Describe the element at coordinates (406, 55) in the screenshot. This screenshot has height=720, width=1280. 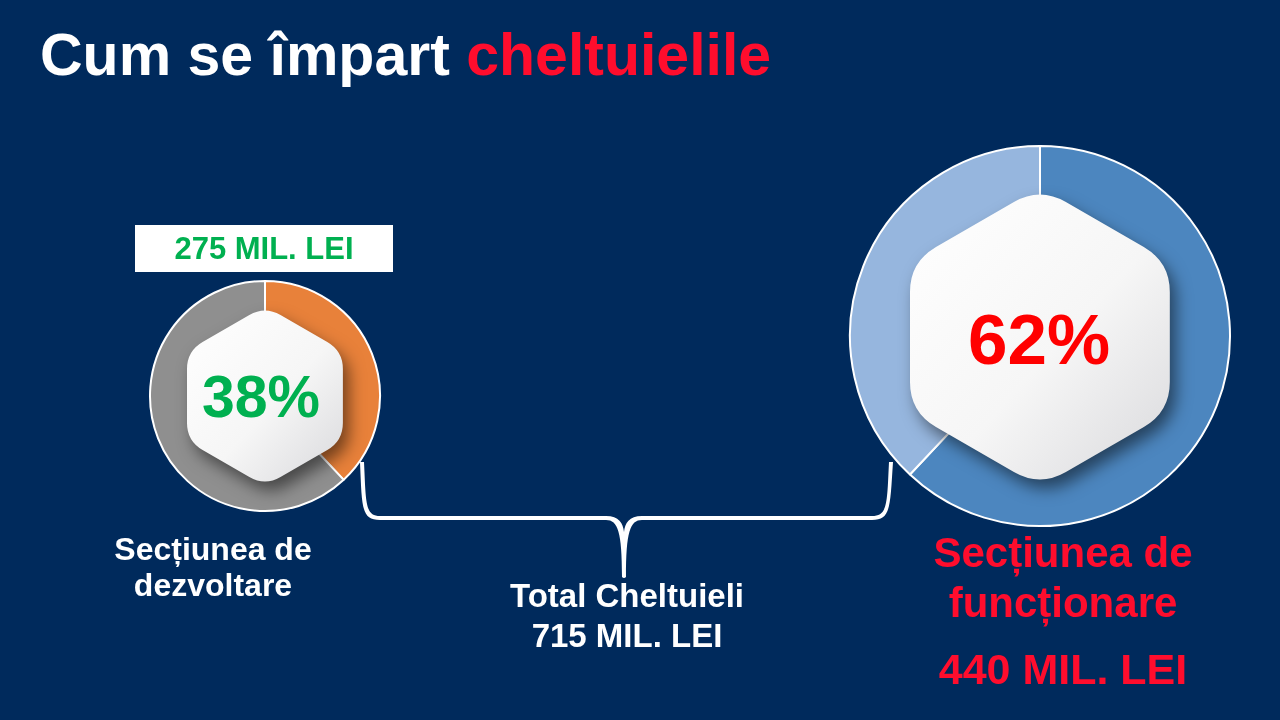
I see `text: Cum se împart cheltuielile` at that location.